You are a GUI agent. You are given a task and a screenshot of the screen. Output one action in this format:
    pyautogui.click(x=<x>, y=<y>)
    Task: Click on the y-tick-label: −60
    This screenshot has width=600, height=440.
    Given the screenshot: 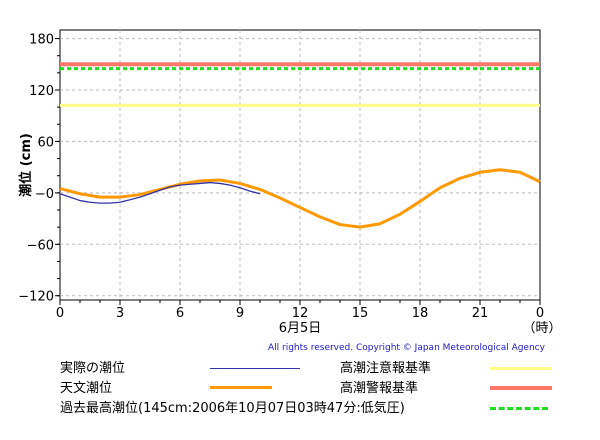 What is the action you would take?
    pyautogui.click(x=40, y=245)
    